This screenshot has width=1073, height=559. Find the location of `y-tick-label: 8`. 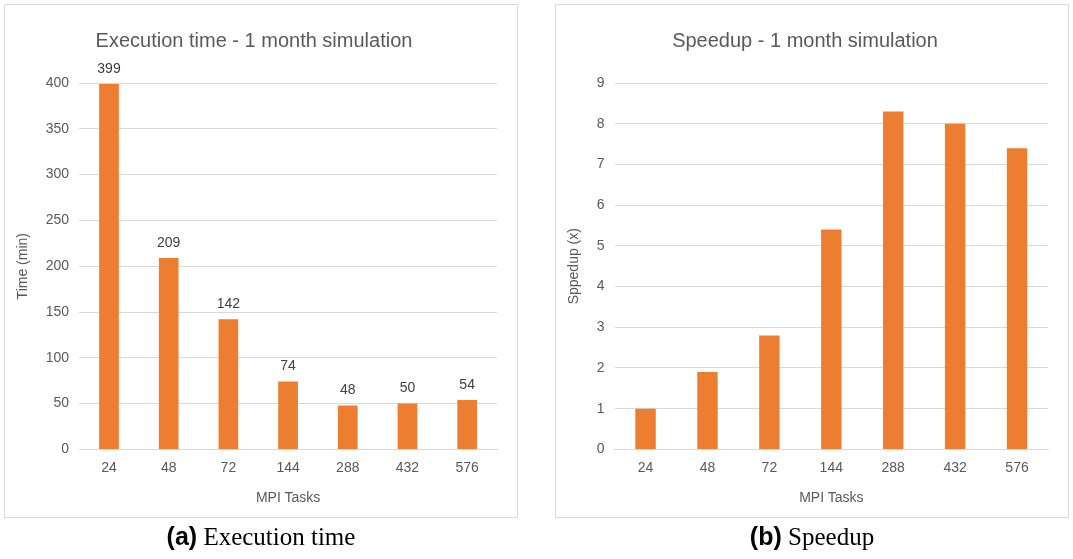

y-tick-label: 8 is located at coordinates (600, 122).